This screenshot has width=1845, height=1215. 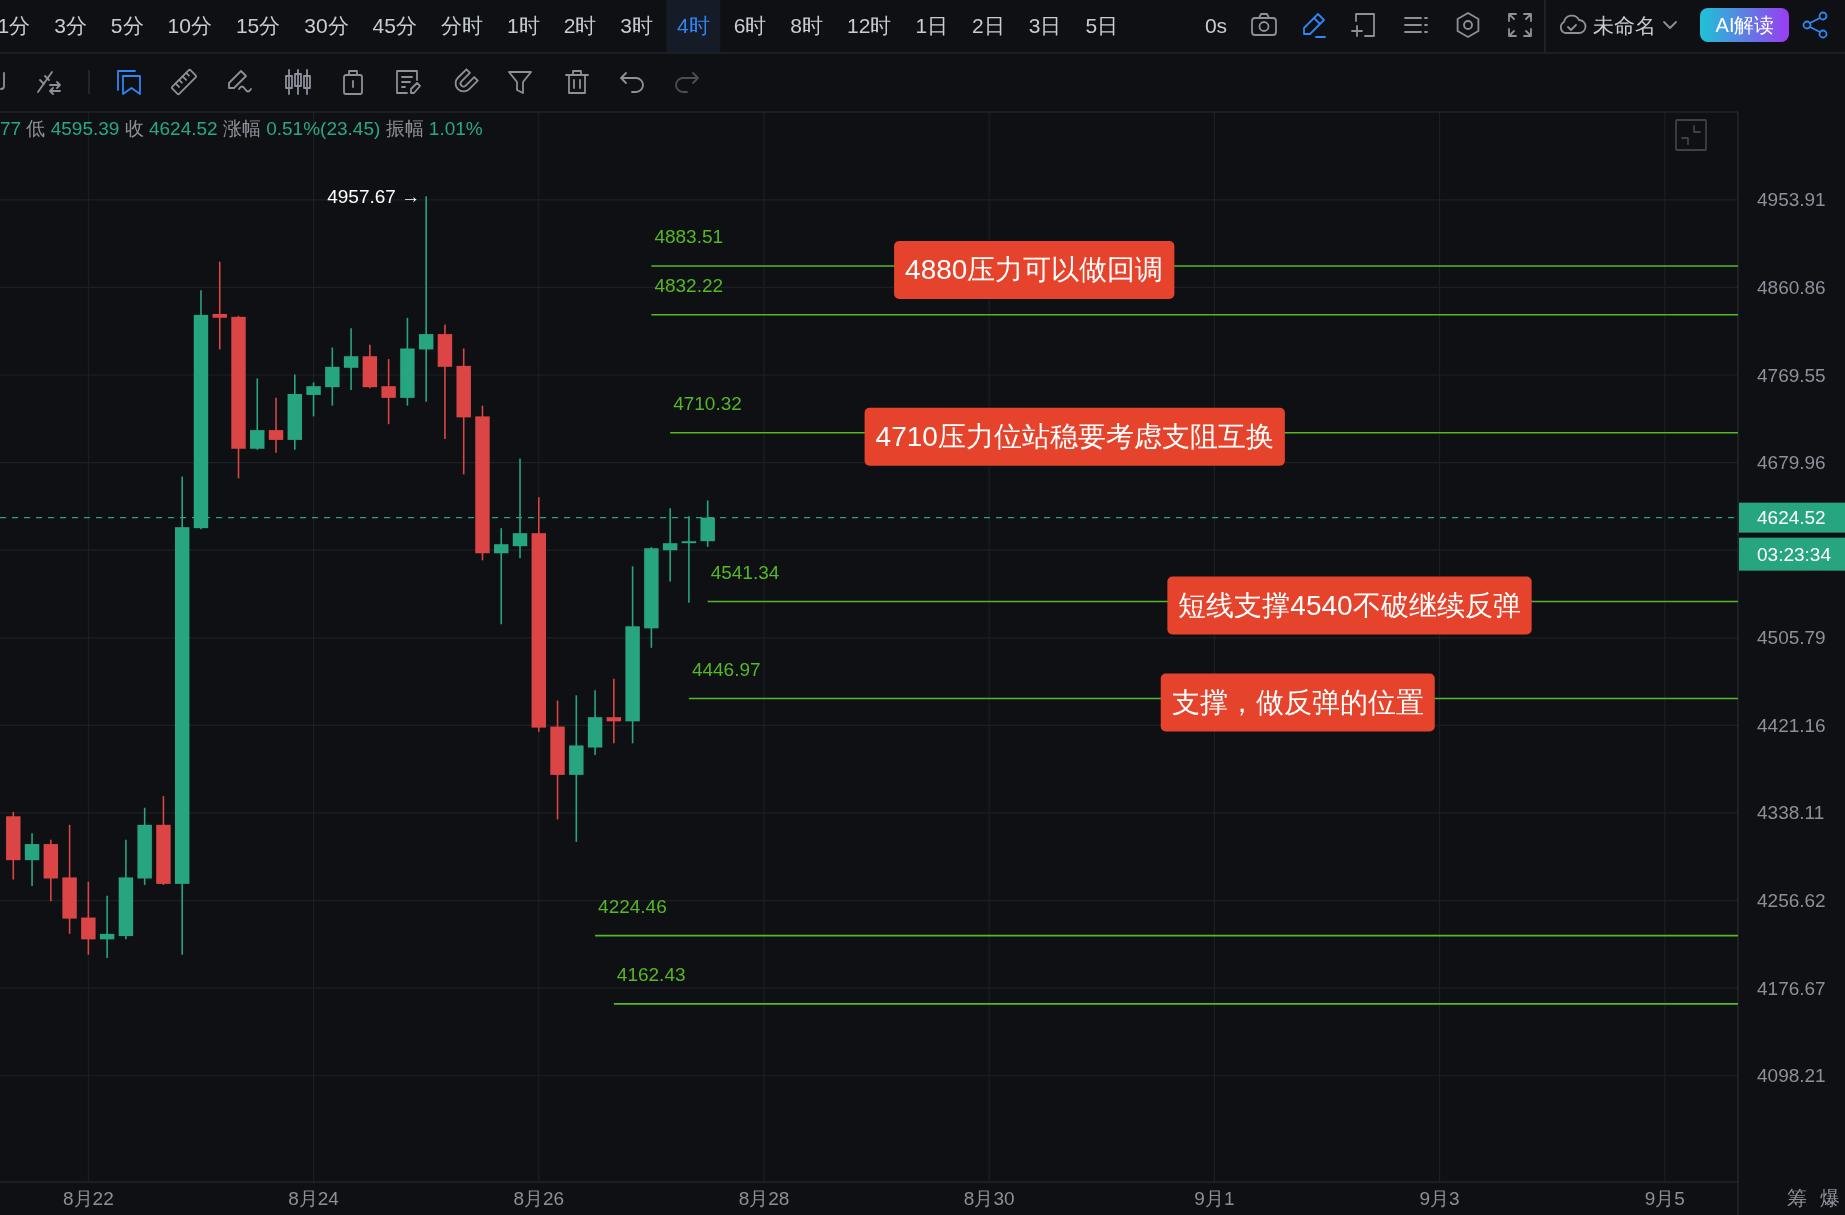 What do you see at coordinates (70, 25) in the screenshot?
I see `text: 3分` at bounding box center [70, 25].